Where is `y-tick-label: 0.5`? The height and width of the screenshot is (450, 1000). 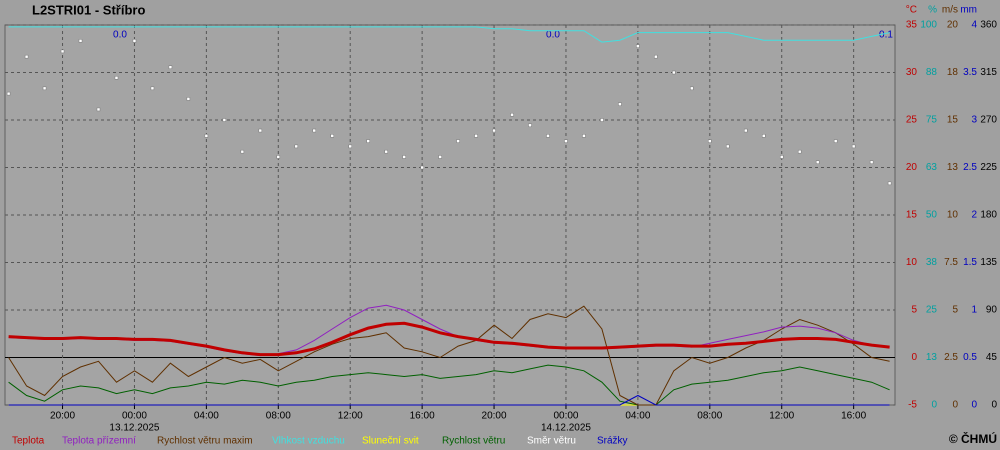 y-tick-label: 0.5 is located at coordinates (970, 357).